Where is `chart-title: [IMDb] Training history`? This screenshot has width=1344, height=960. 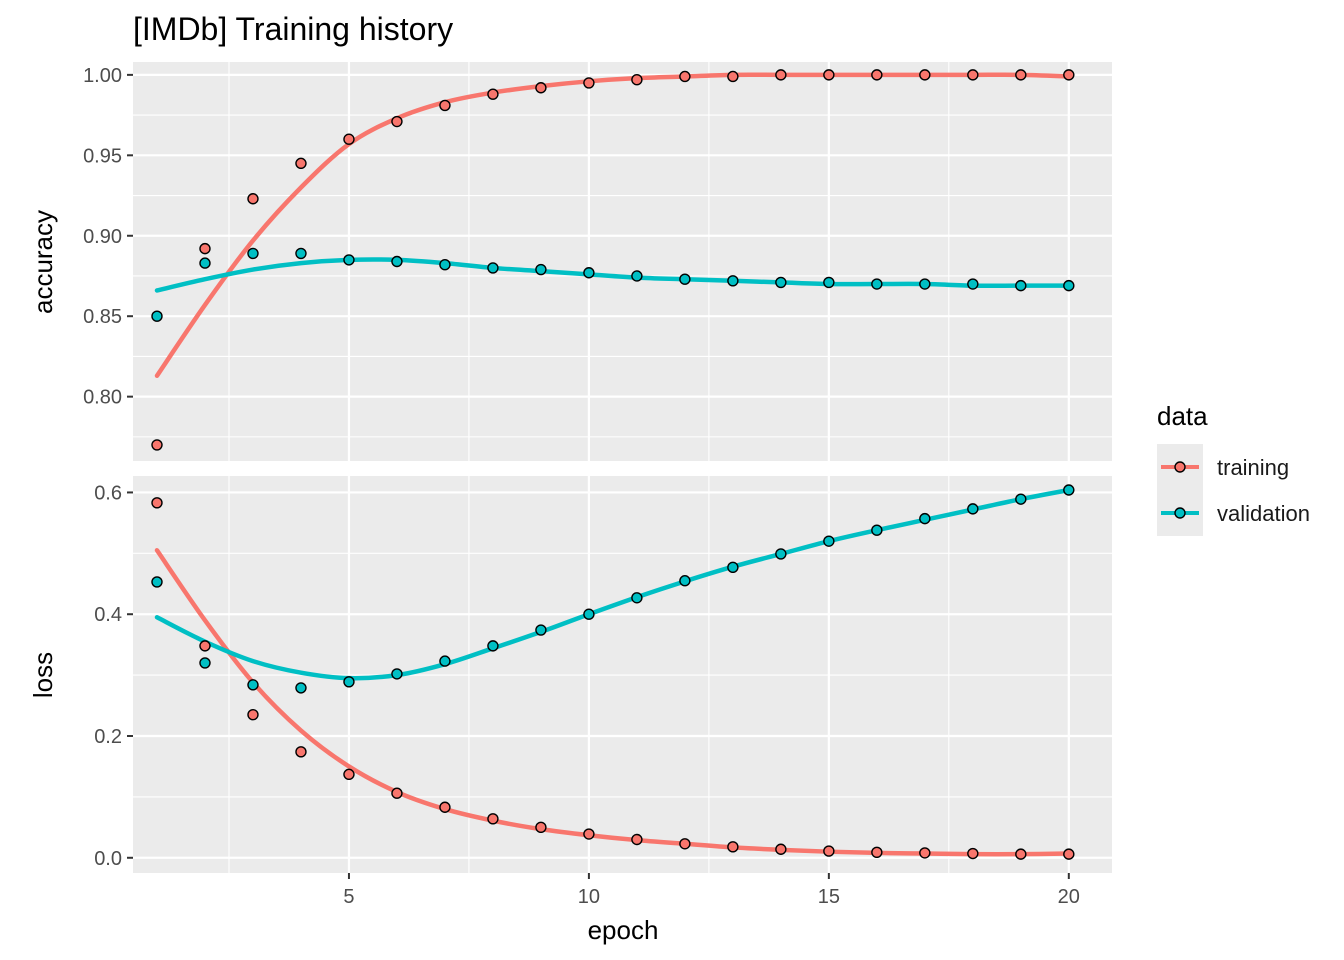
chart-title: [IMDb] Training history is located at coordinates (293, 29).